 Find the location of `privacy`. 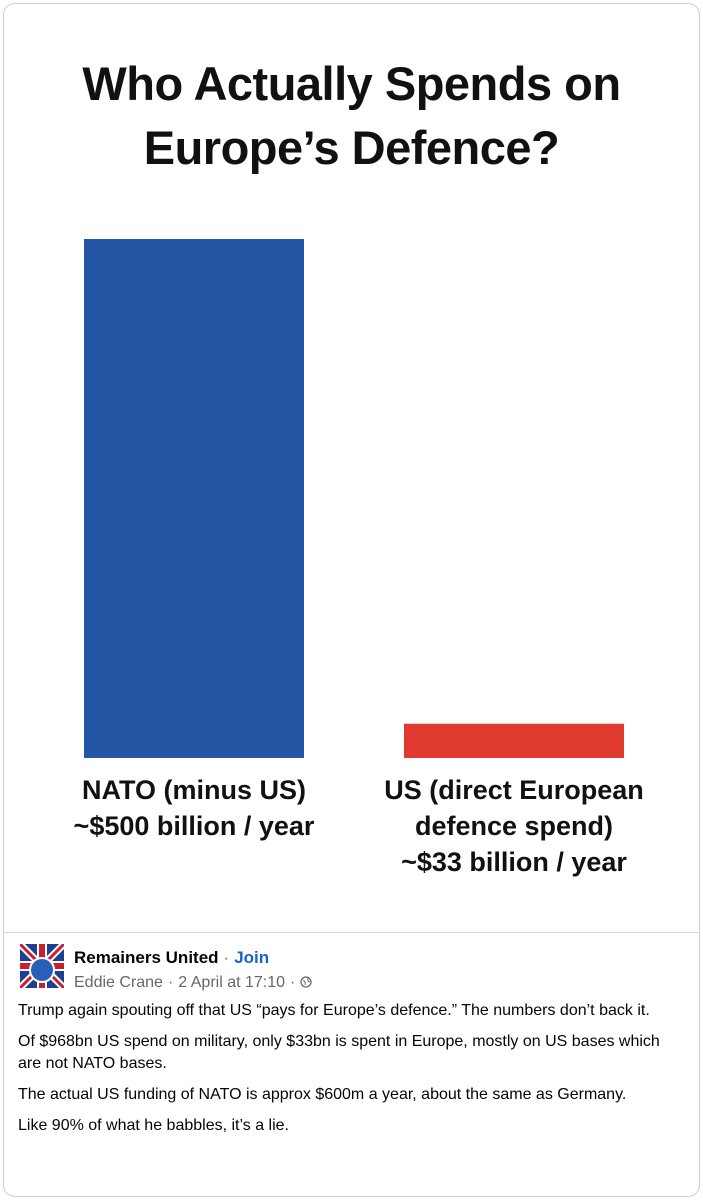

privacy is located at coordinates (298, 982).